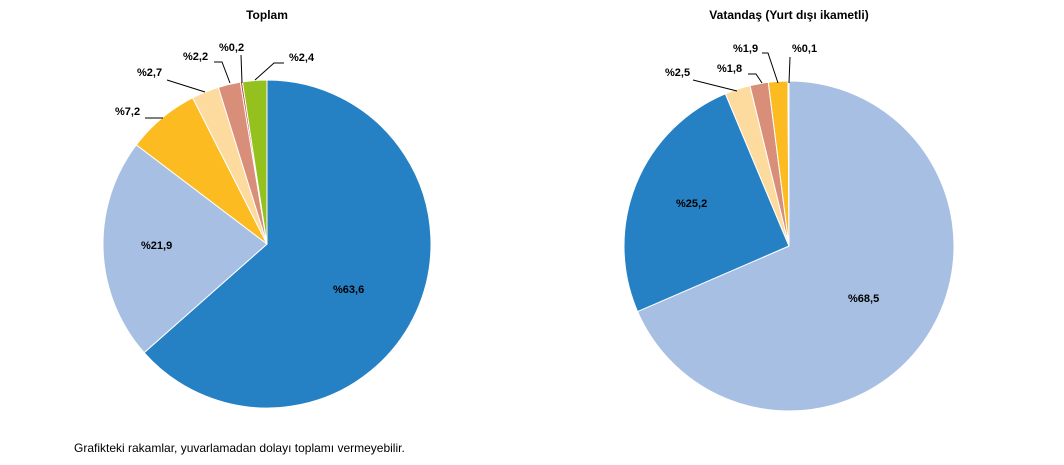 This screenshot has width=1064, height=465. I want to click on data-label: %2,7, so click(150, 73).